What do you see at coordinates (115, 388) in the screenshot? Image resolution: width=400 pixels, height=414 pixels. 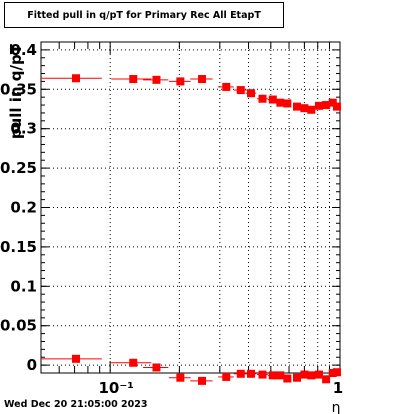 I see `x-tick-label: 10⁻¹` at bounding box center [115, 388].